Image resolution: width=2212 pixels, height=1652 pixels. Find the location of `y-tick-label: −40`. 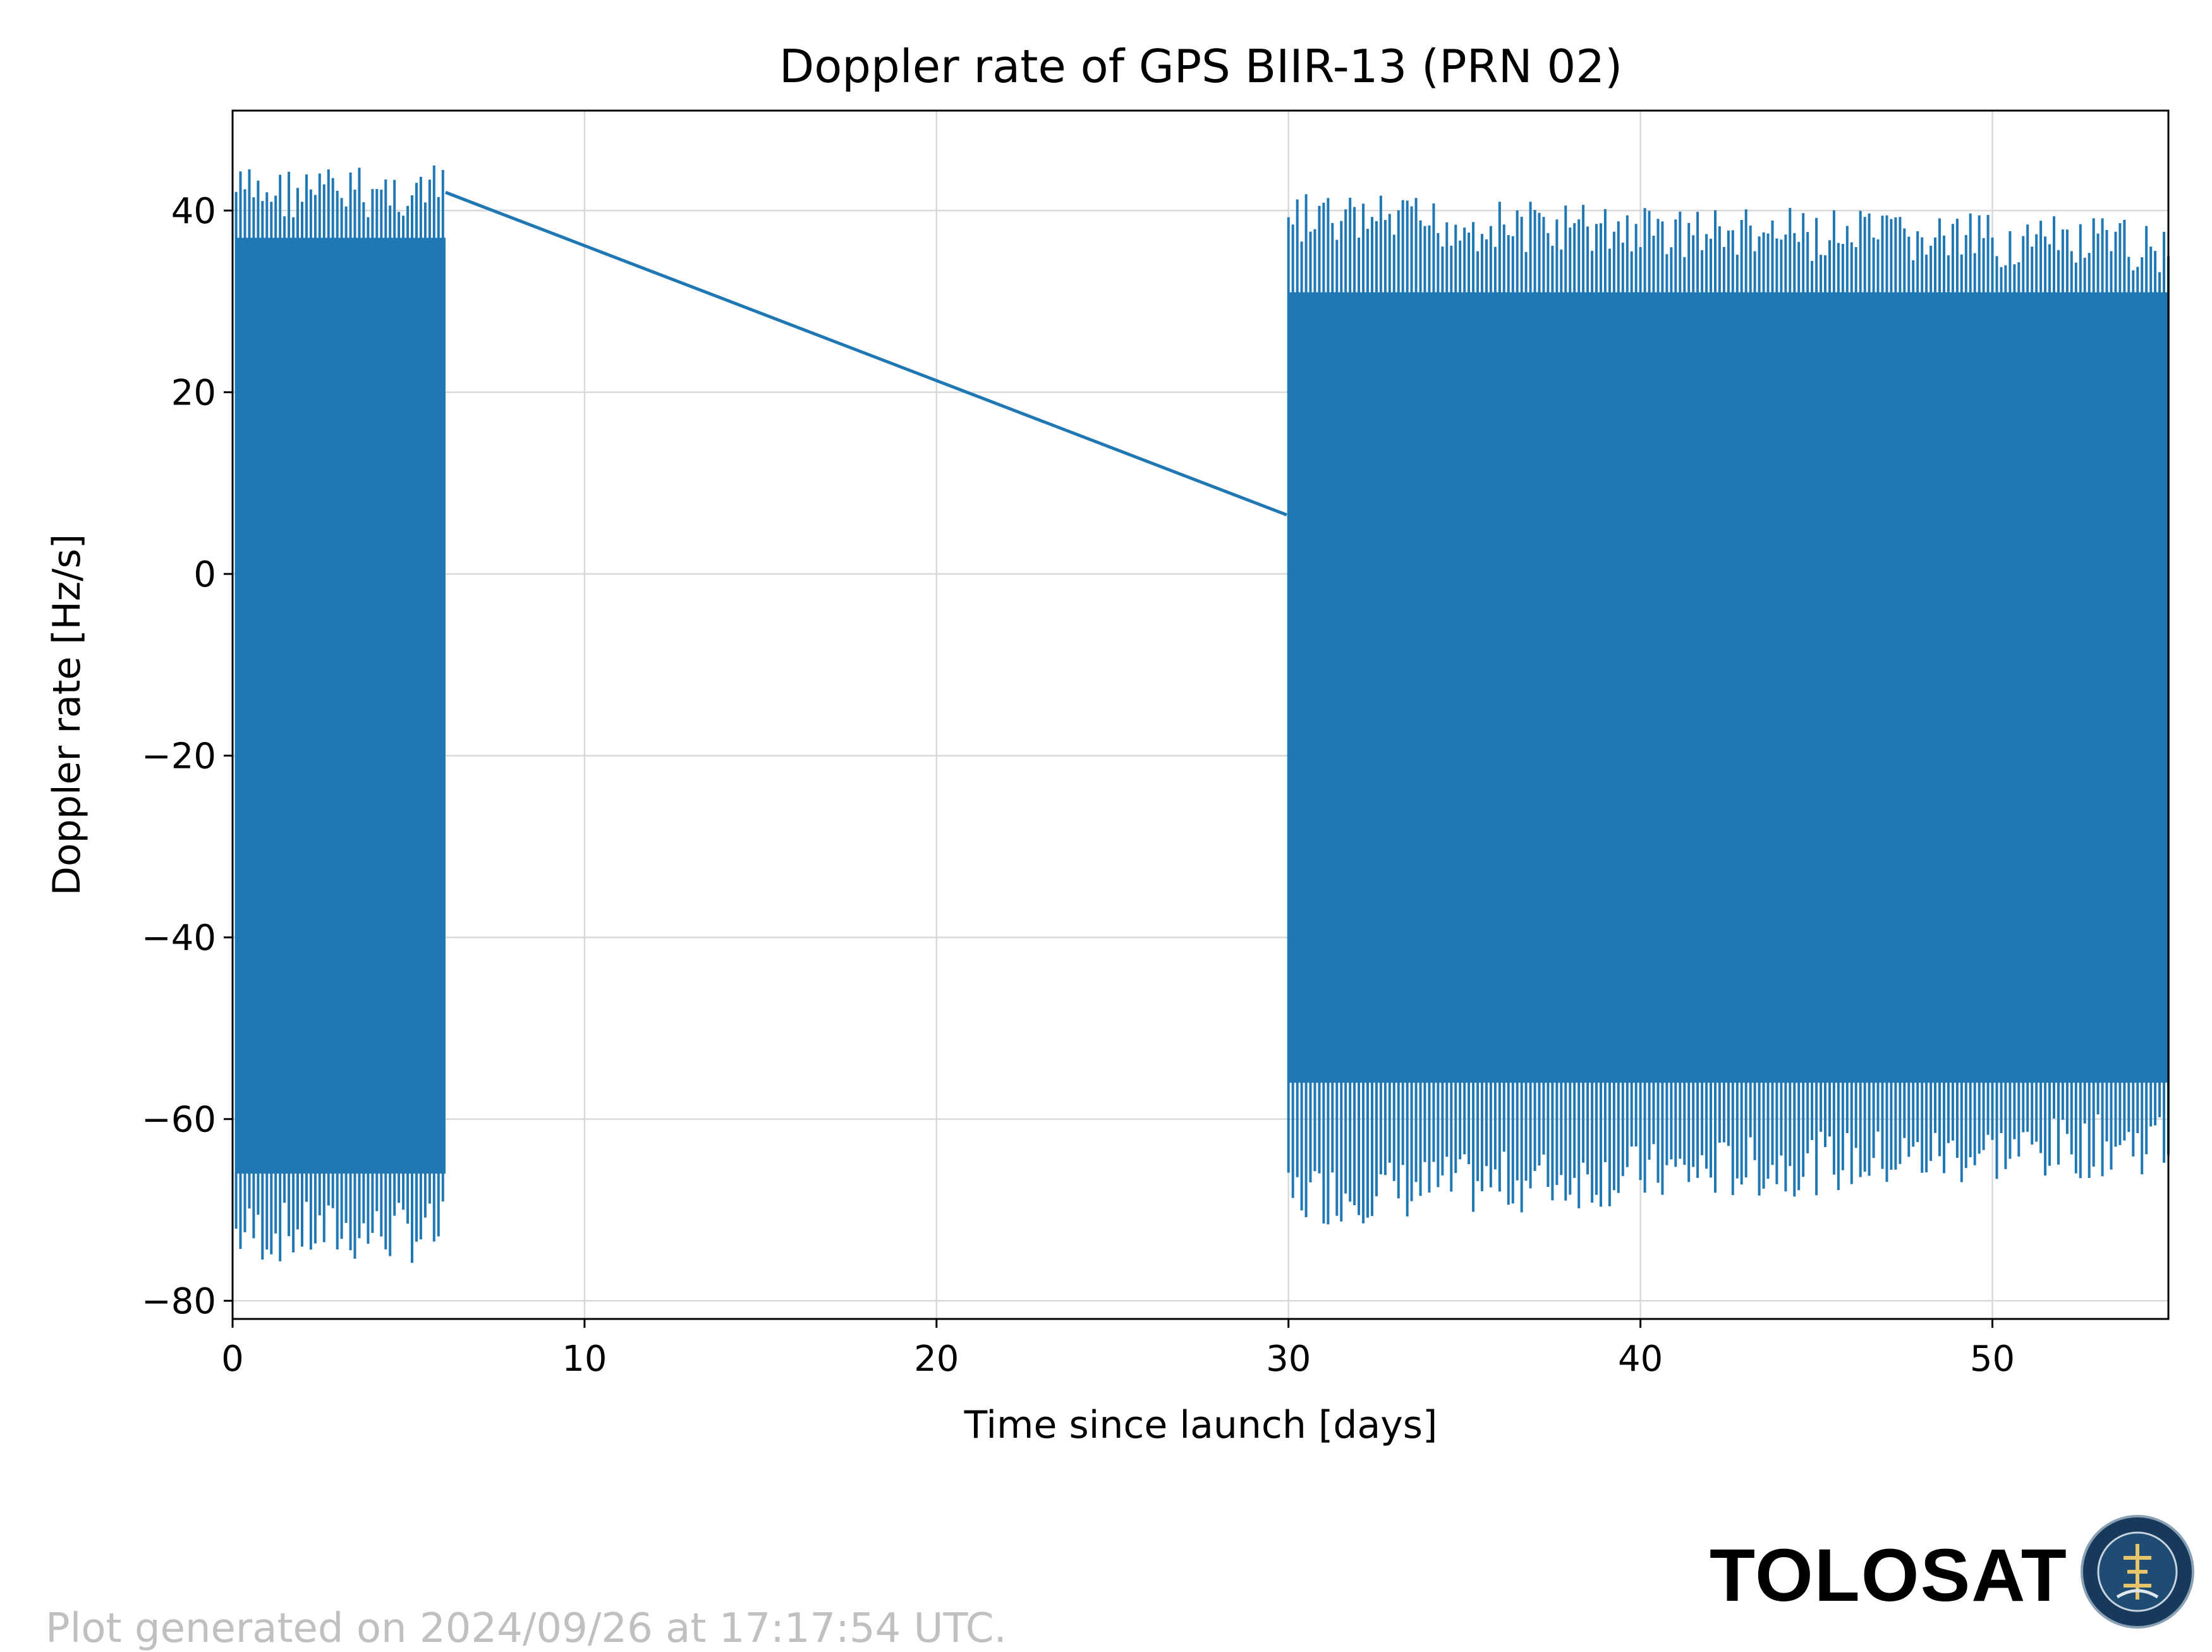

y-tick-label: −40 is located at coordinates (179, 938).